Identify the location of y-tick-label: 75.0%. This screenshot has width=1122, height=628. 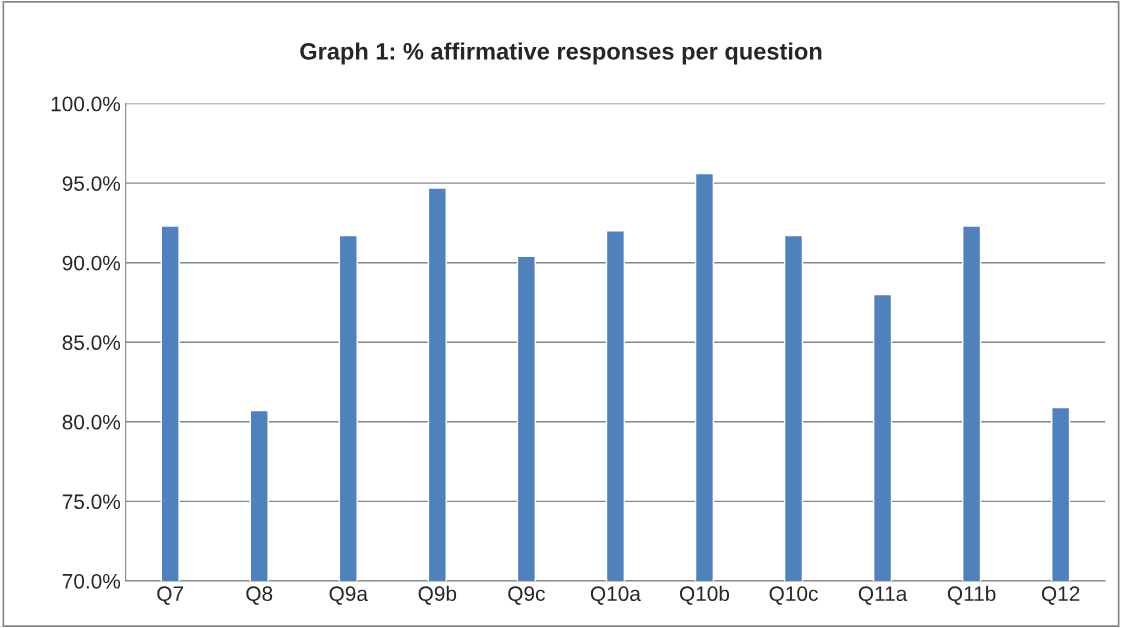
(91, 502).